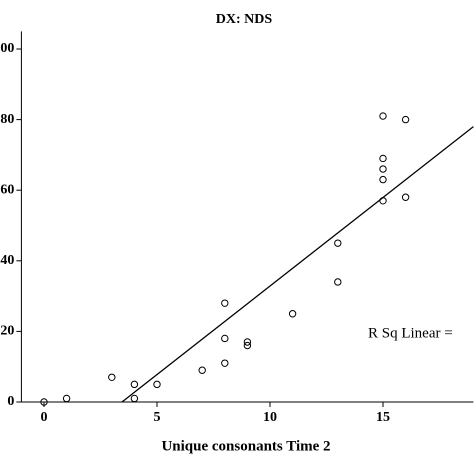 This screenshot has height=474, width=474. What do you see at coordinates (7, 189) in the screenshot?
I see `y-tick-label: 60` at bounding box center [7, 189].